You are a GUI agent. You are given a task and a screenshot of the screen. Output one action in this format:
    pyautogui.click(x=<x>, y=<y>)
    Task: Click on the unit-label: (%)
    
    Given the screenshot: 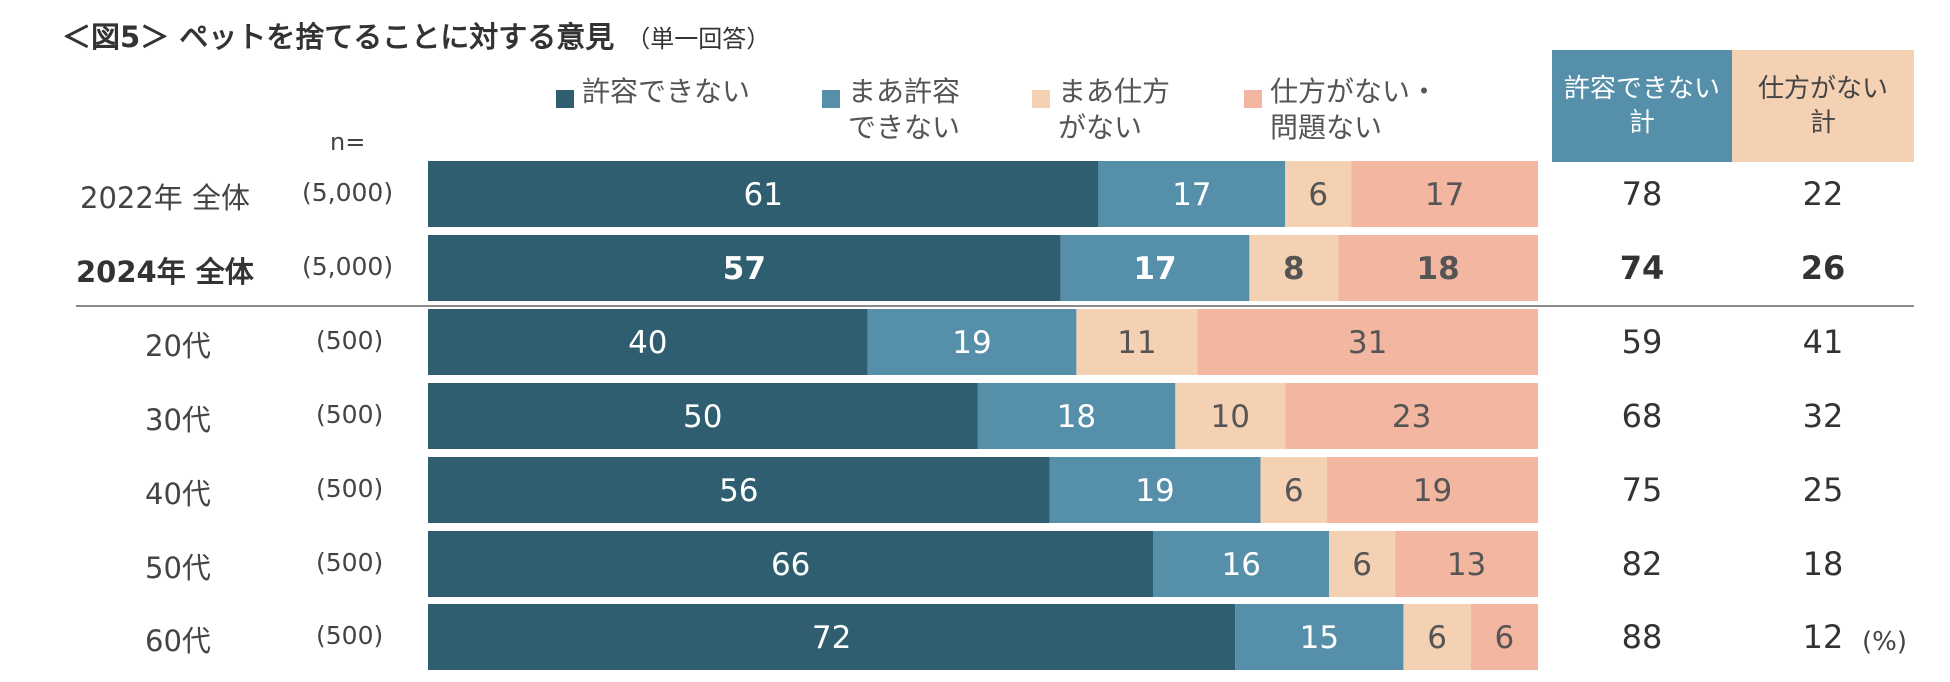 What is the action you would take?
    pyautogui.click(x=1884, y=642)
    